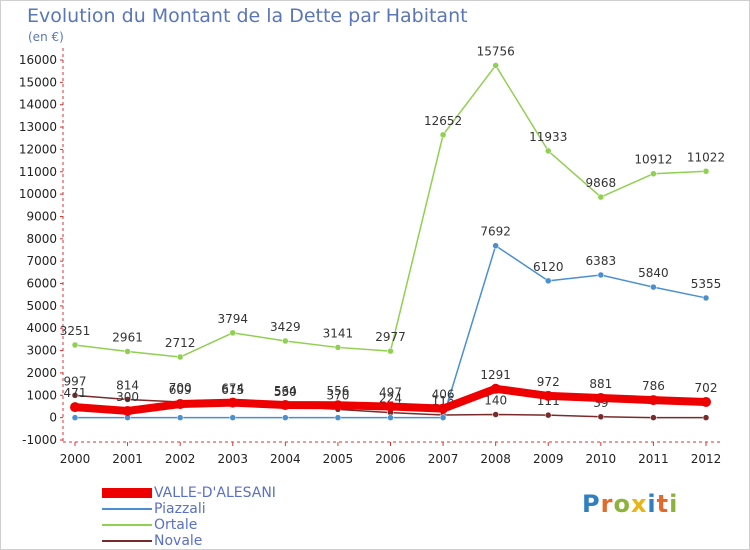  I want to click on x-tick-label: 2006, so click(390, 459).